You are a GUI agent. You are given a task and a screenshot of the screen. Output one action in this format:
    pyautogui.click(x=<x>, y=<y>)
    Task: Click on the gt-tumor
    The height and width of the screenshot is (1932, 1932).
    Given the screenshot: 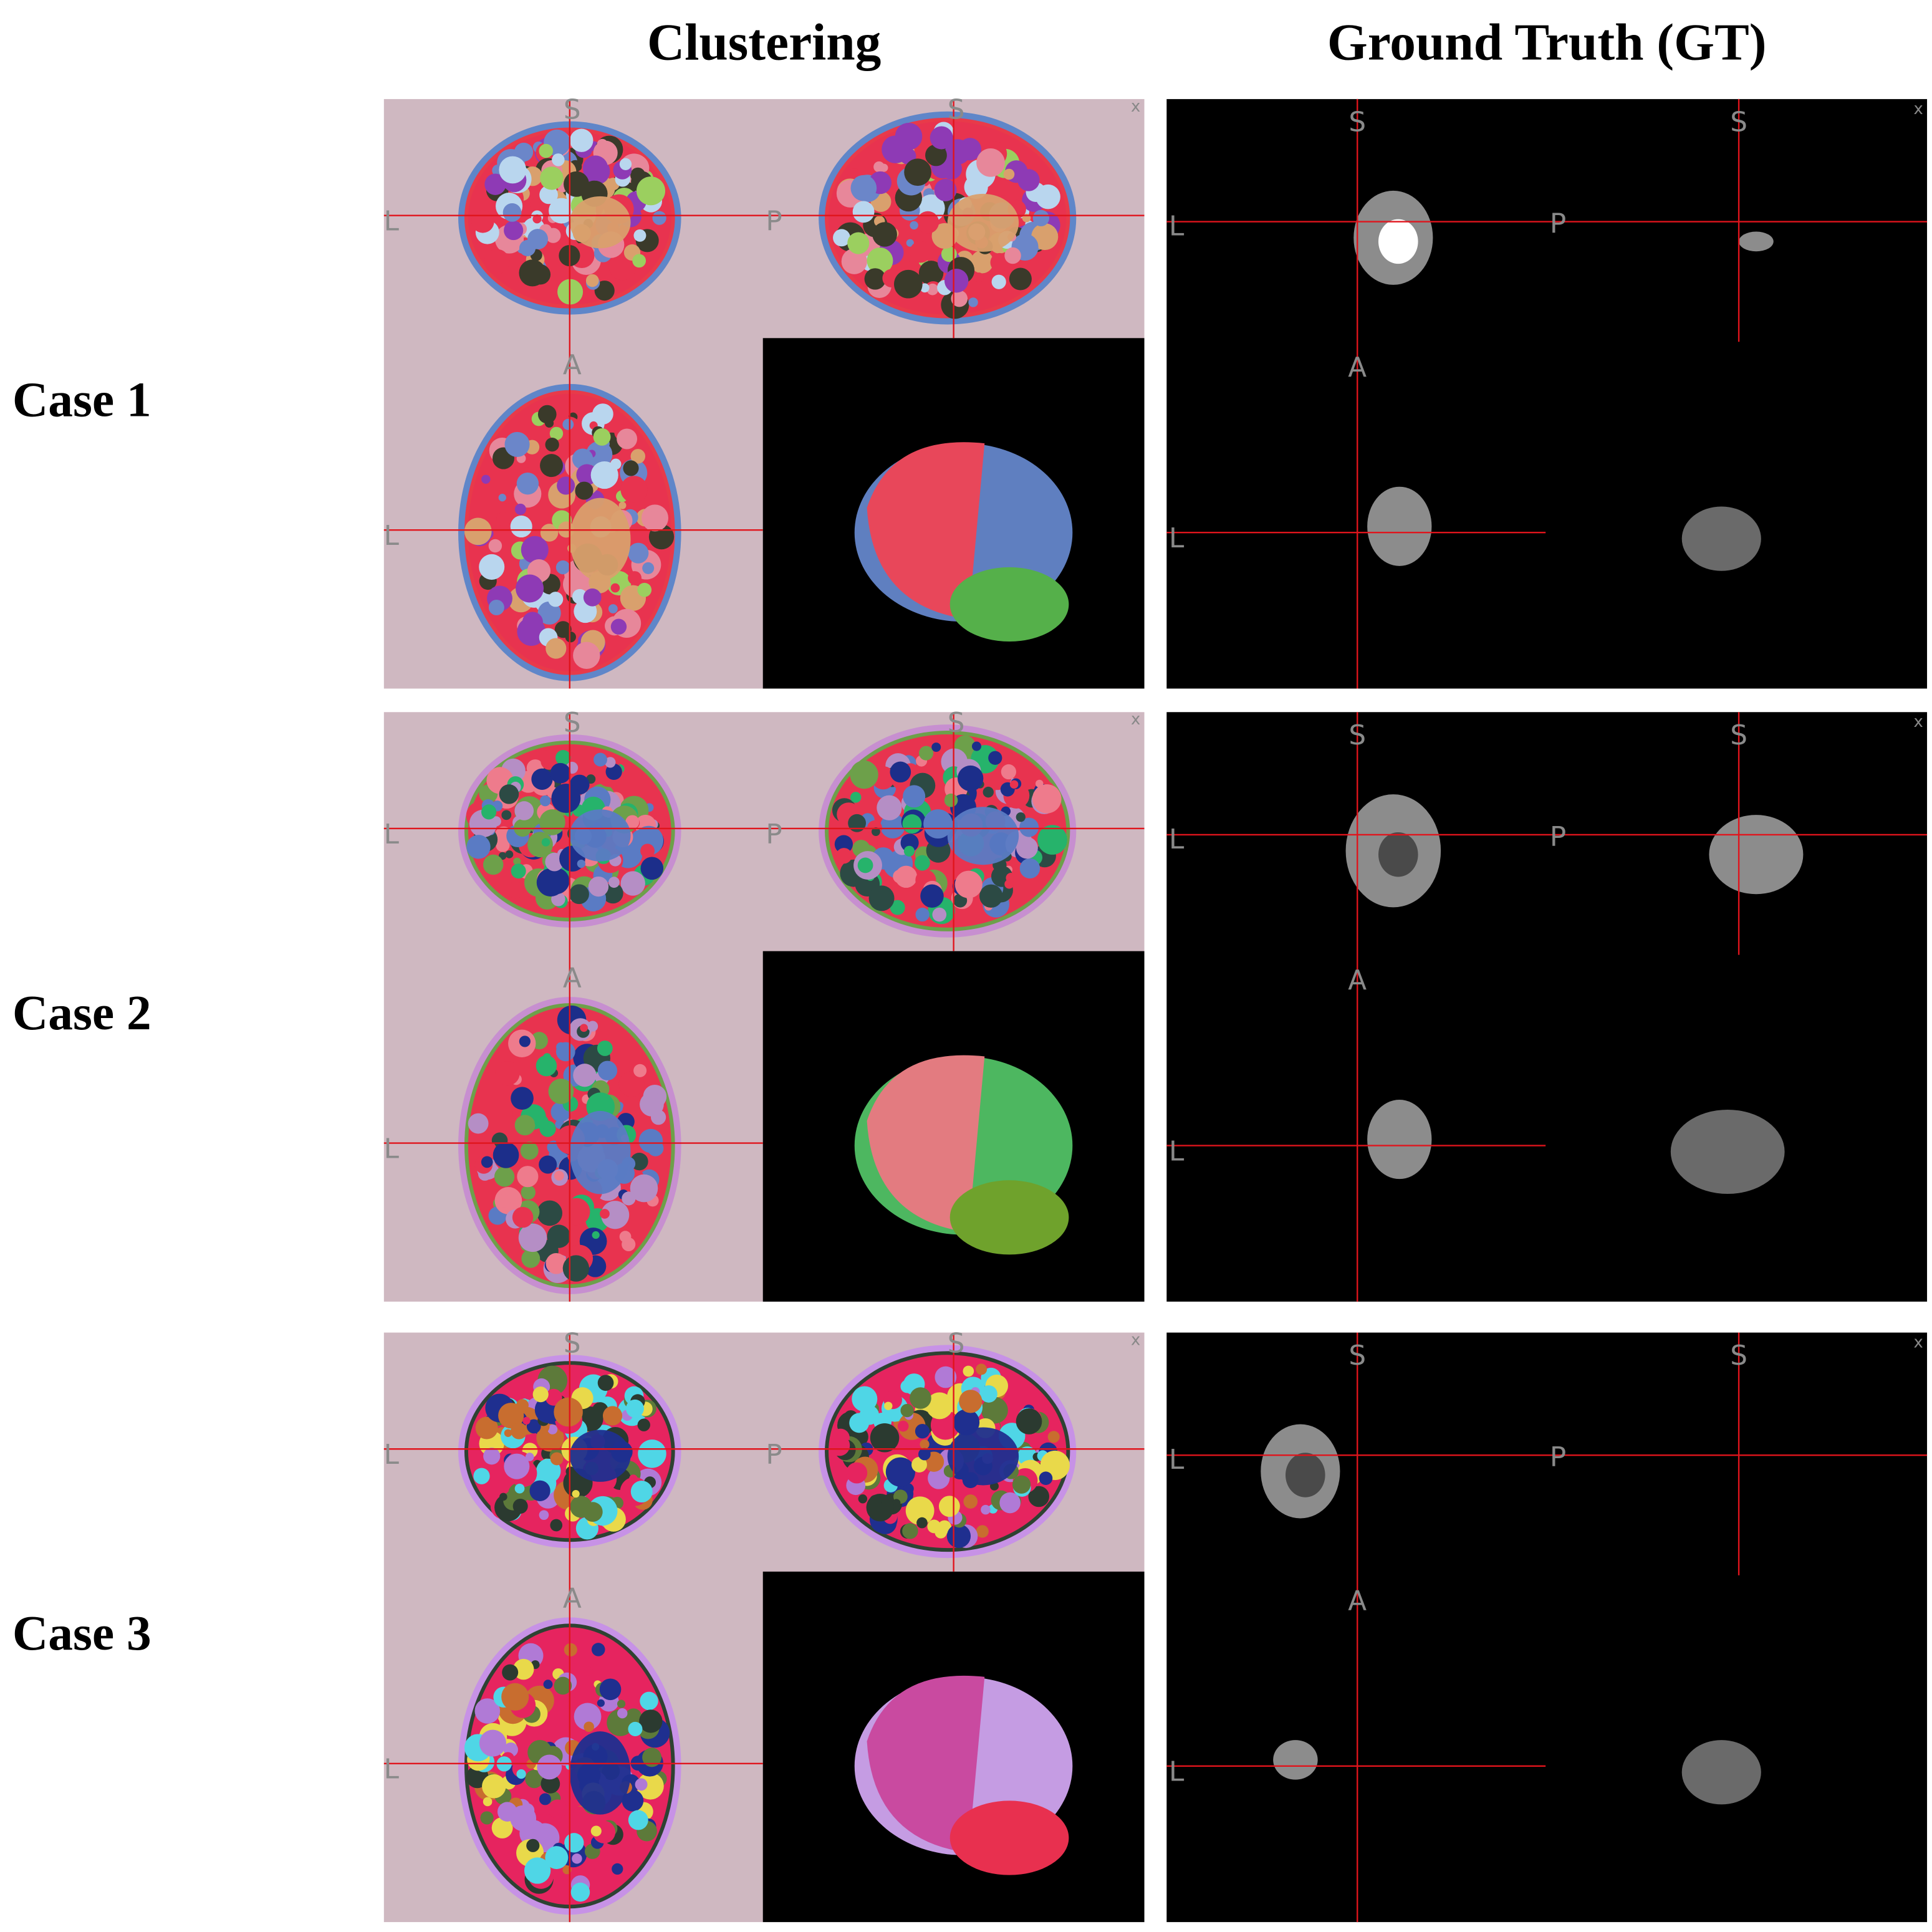 What is the action you would take?
    pyautogui.click(x=1295, y=1760)
    